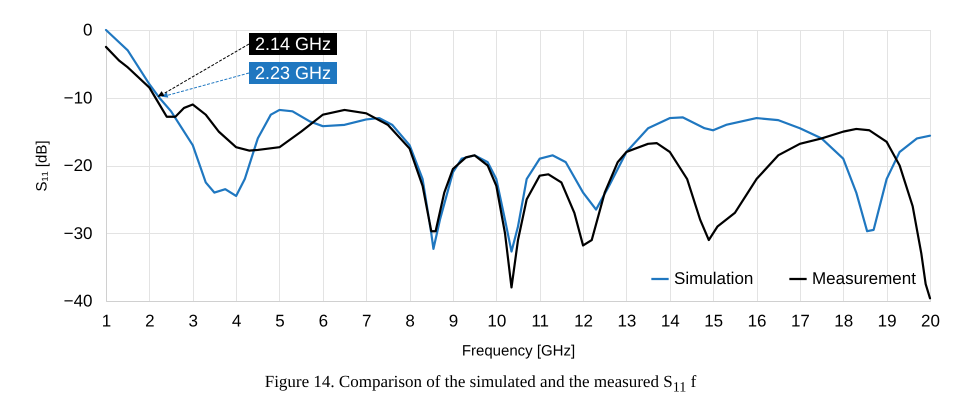 This screenshot has width=961, height=397. I want to click on x-tick-label: 7, so click(367, 321).